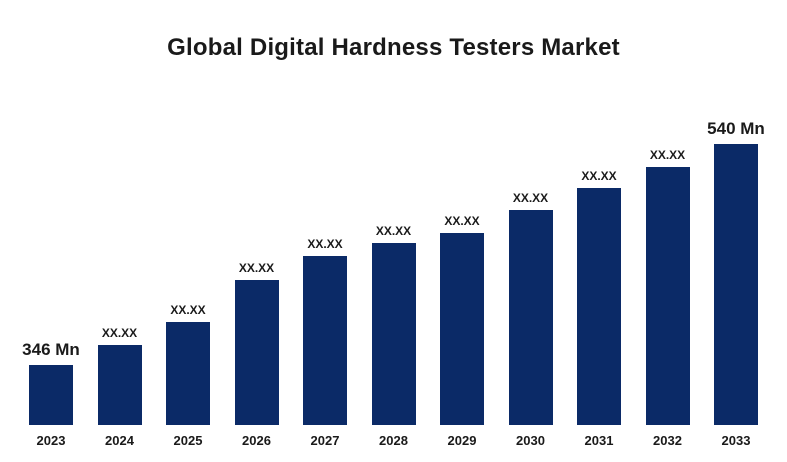 The width and height of the screenshot is (787, 462). I want to click on x-tick-label: 2032, so click(667, 440).